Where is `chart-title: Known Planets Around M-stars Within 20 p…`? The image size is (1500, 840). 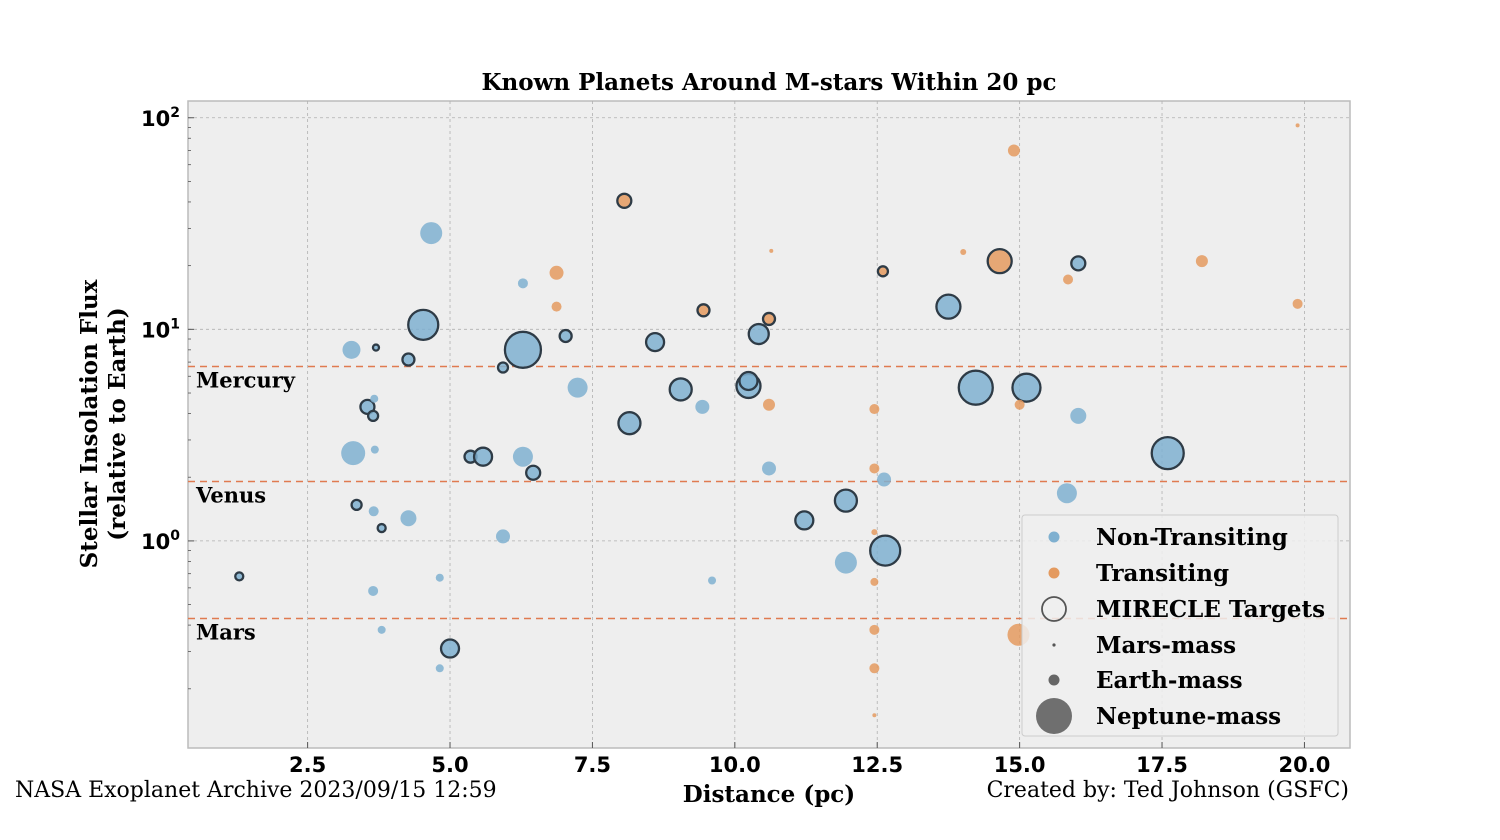 chart-title: Known Planets Around M-stars Within 20 p… is located at coordinates (769, 82).